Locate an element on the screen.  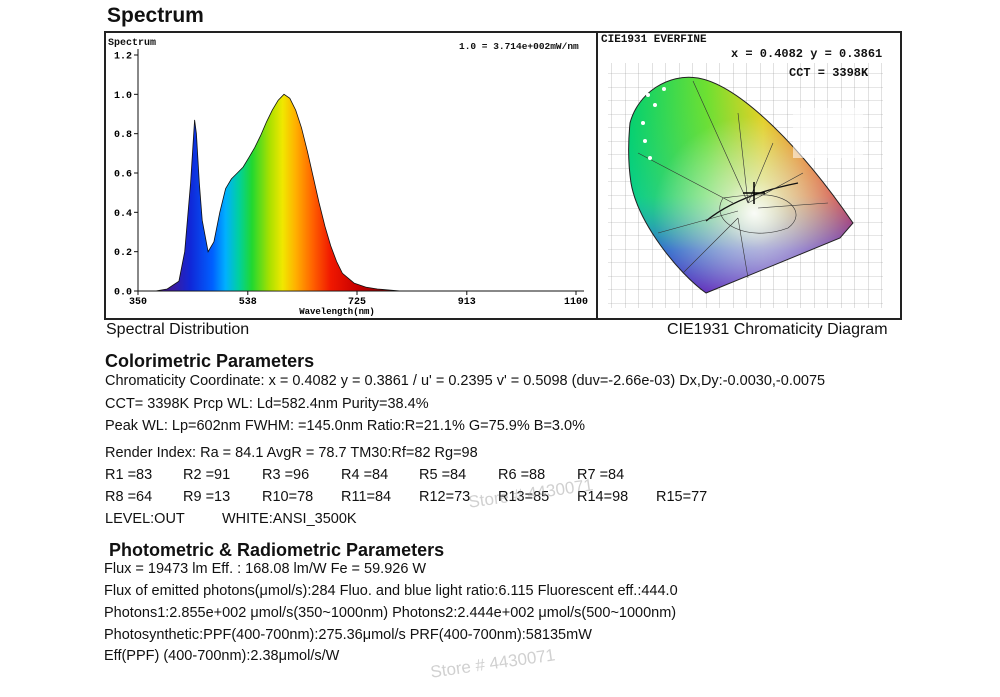
cie-cct-readout: CCT = 3398K is located at coordinates (829, 73).